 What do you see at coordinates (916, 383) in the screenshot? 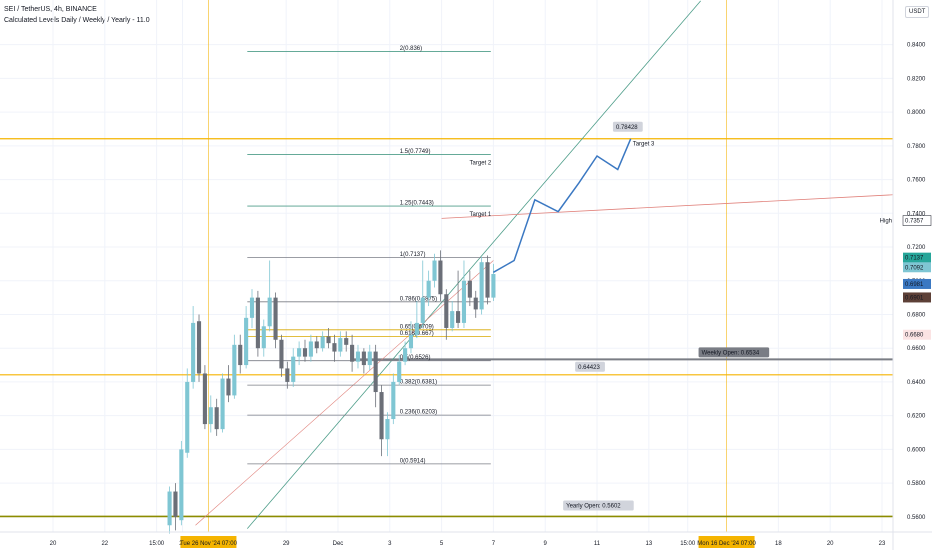
I see `price-tick-label: 0.6400` at bounding box center [916, 383].